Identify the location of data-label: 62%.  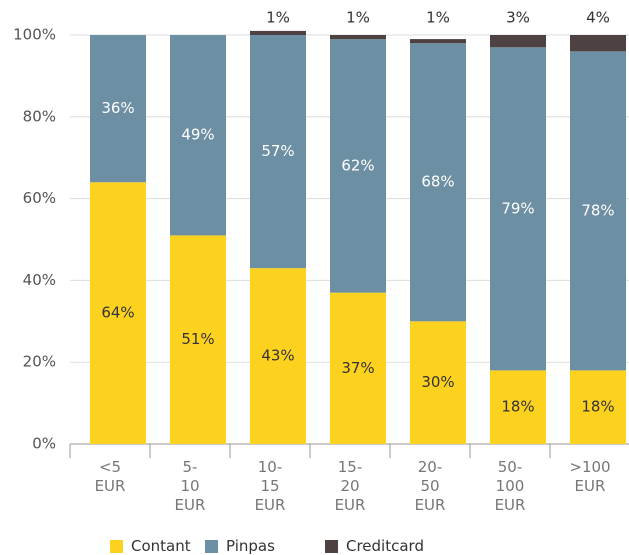
(357, 165).